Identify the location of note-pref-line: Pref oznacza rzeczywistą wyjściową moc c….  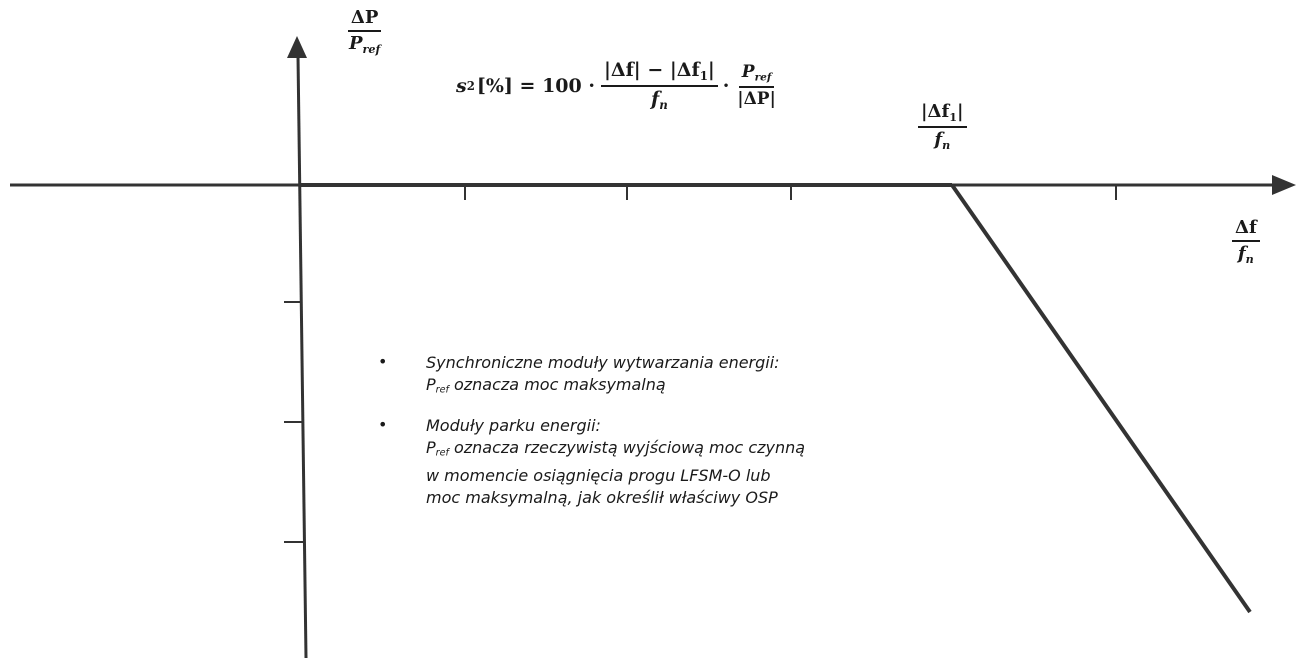
(682, 450).